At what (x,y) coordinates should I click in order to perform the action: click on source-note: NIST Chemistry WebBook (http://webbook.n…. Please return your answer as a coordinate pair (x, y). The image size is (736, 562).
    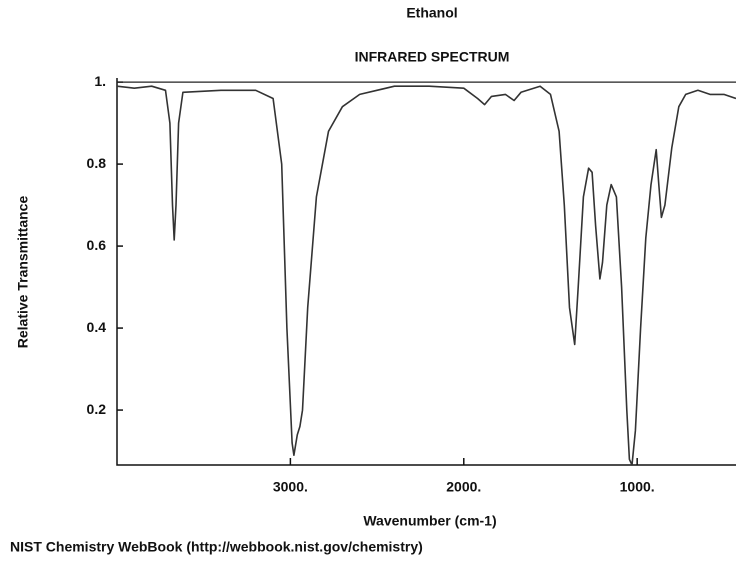
    Looking at the image, I should click on (216, 547).